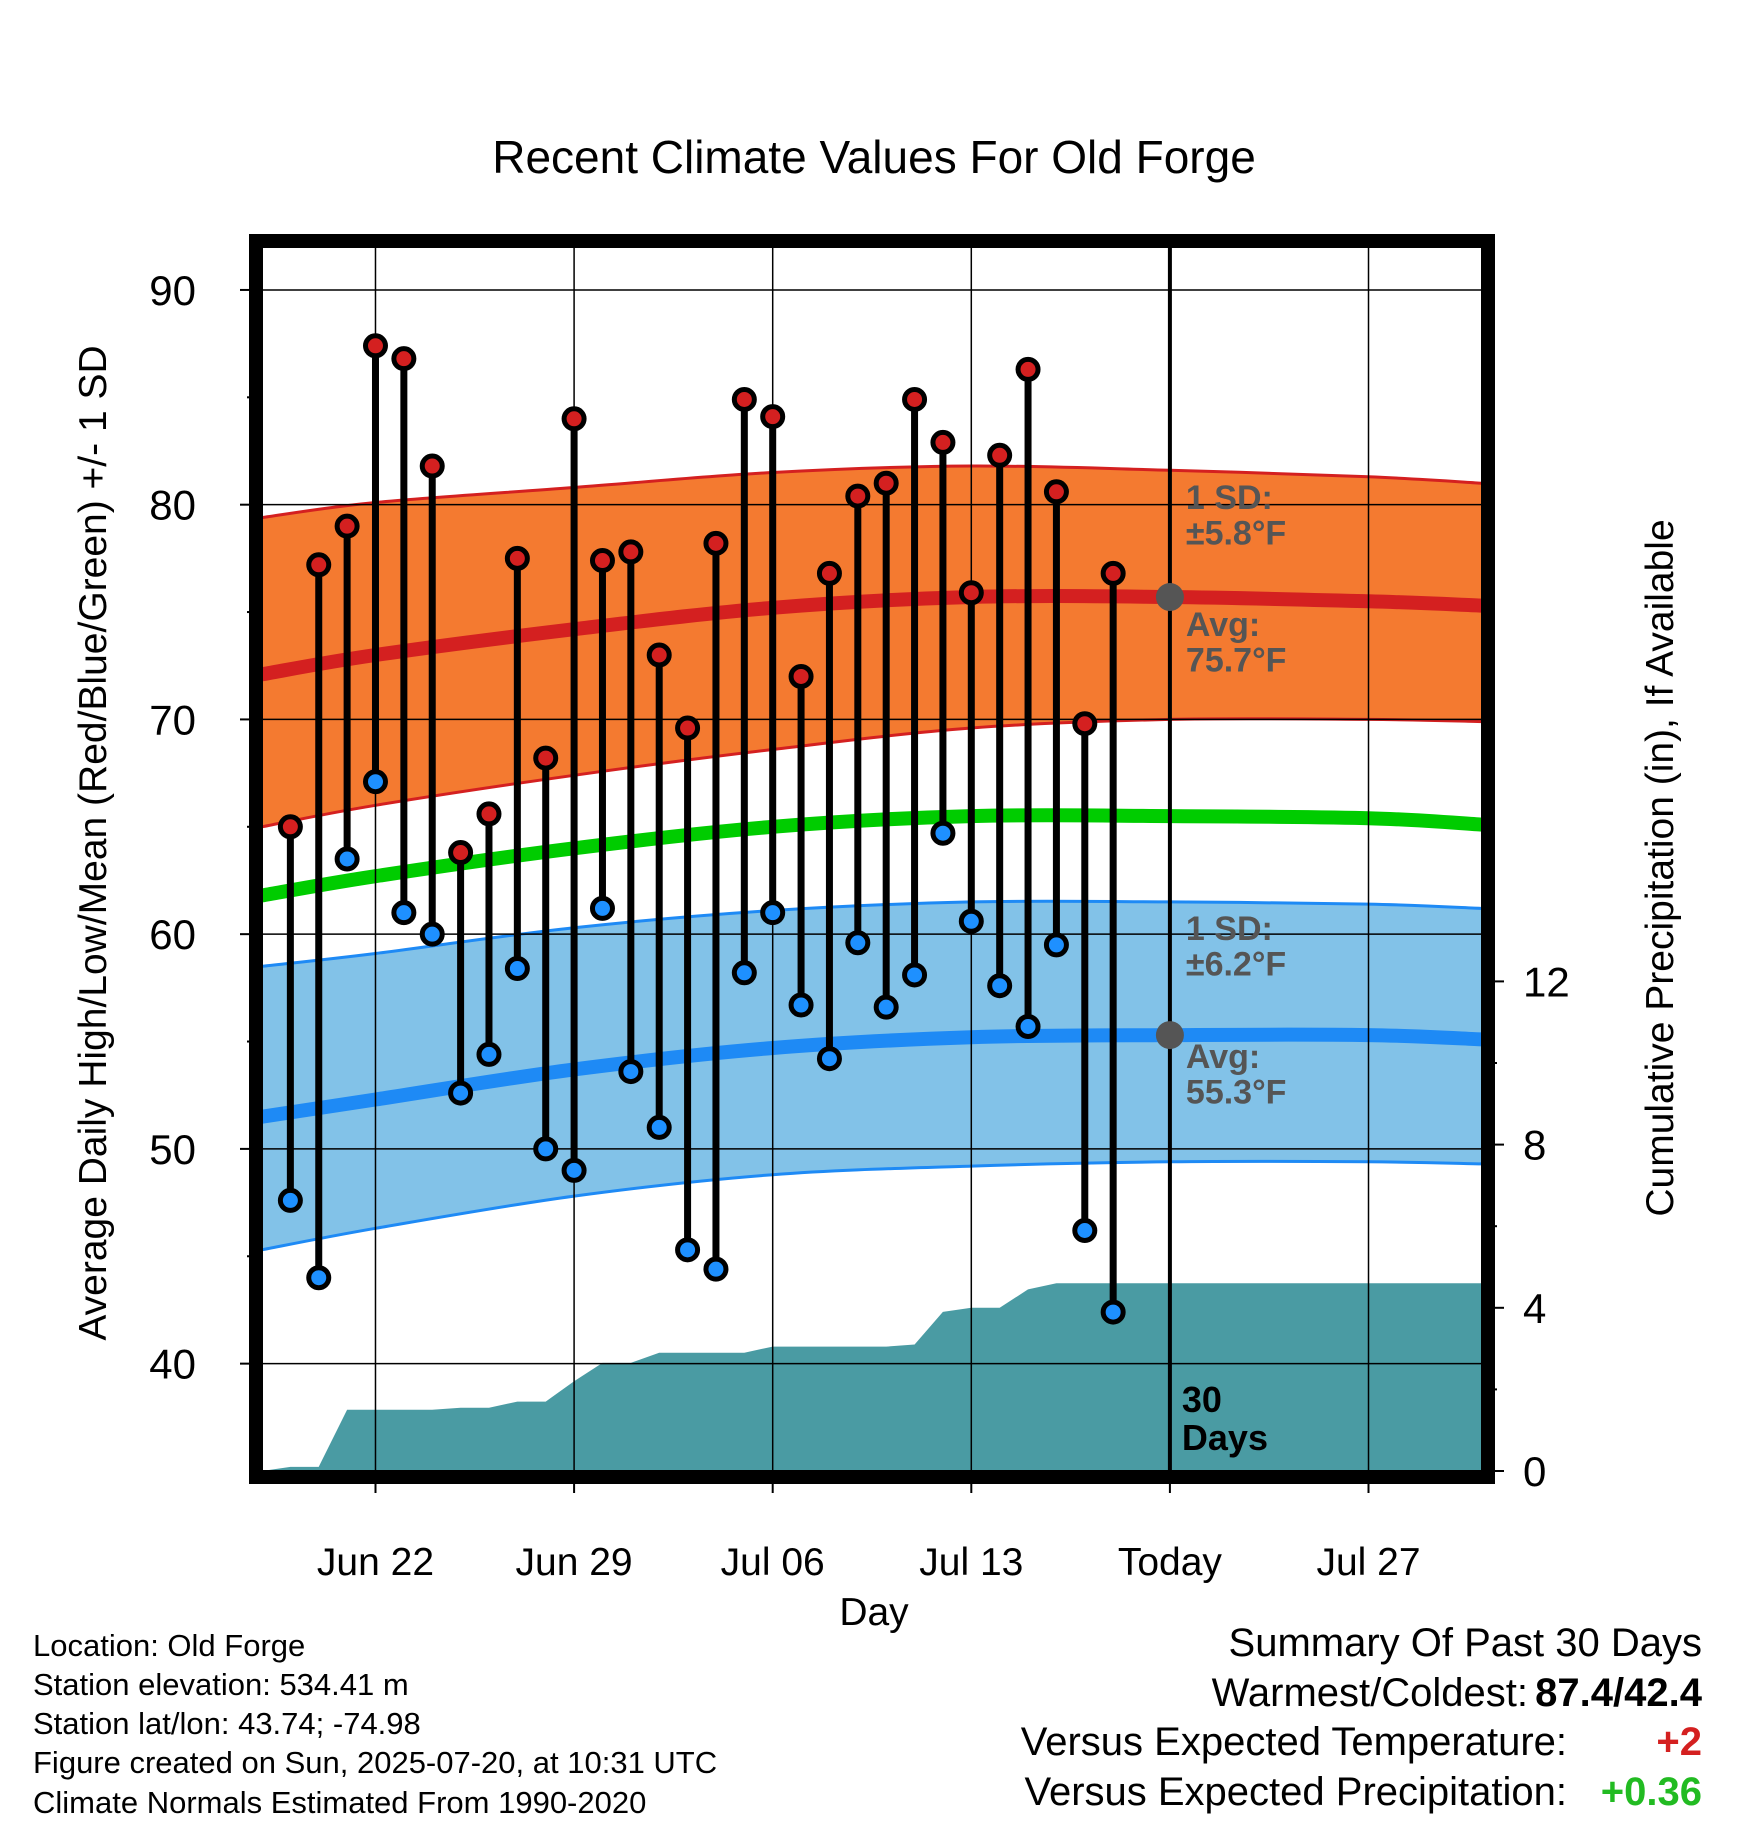  I want to click on summary-title: Summary Of Past 30 Days, so click(1465, 1643).